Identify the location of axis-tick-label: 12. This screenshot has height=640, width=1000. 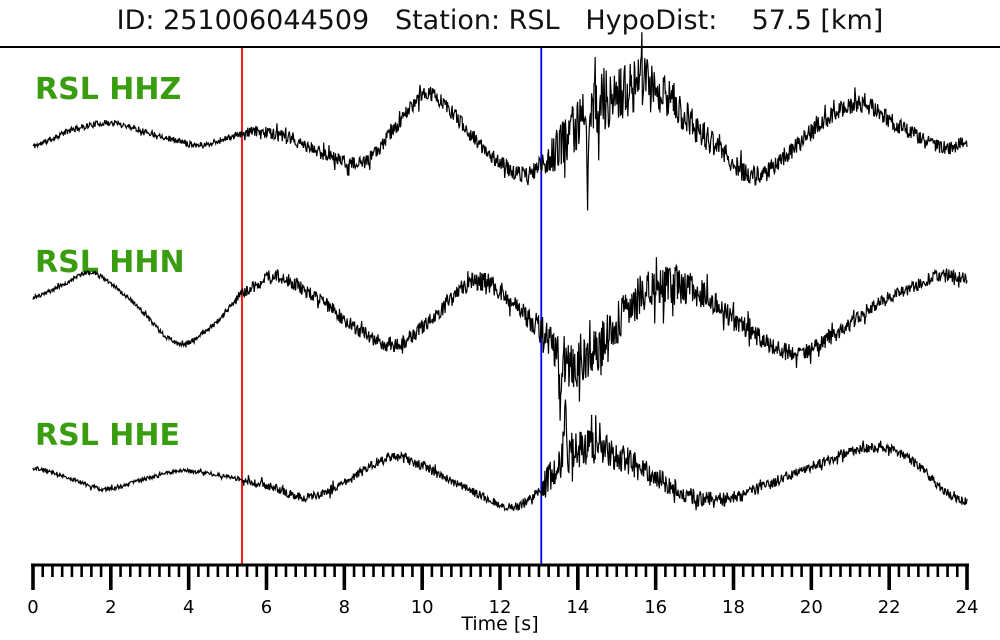
(500, 607).